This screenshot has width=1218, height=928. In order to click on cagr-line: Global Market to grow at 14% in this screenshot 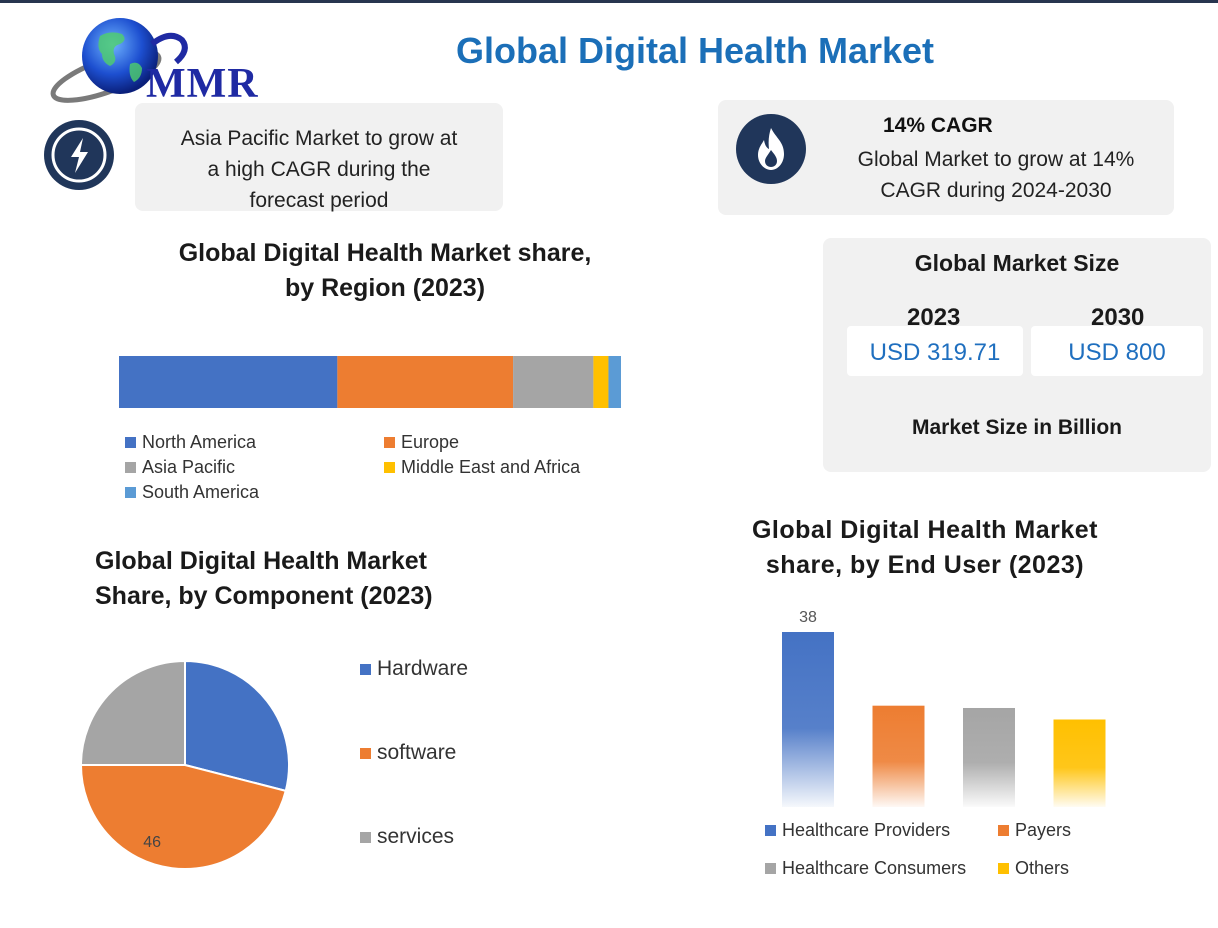, I will do `click(996, 159)`.